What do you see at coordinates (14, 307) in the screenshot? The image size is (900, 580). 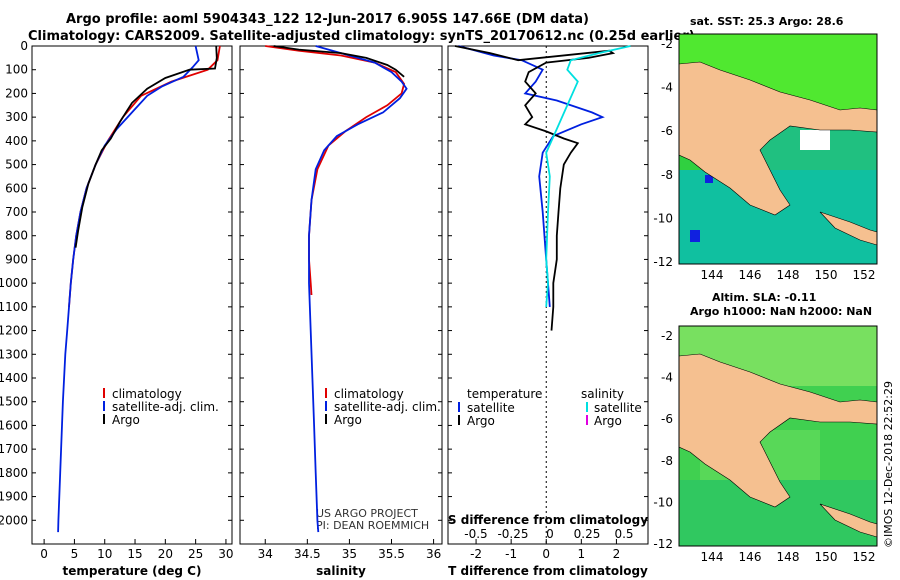 I see `y-tick-label: 1100` at bounding box center [14, 307].